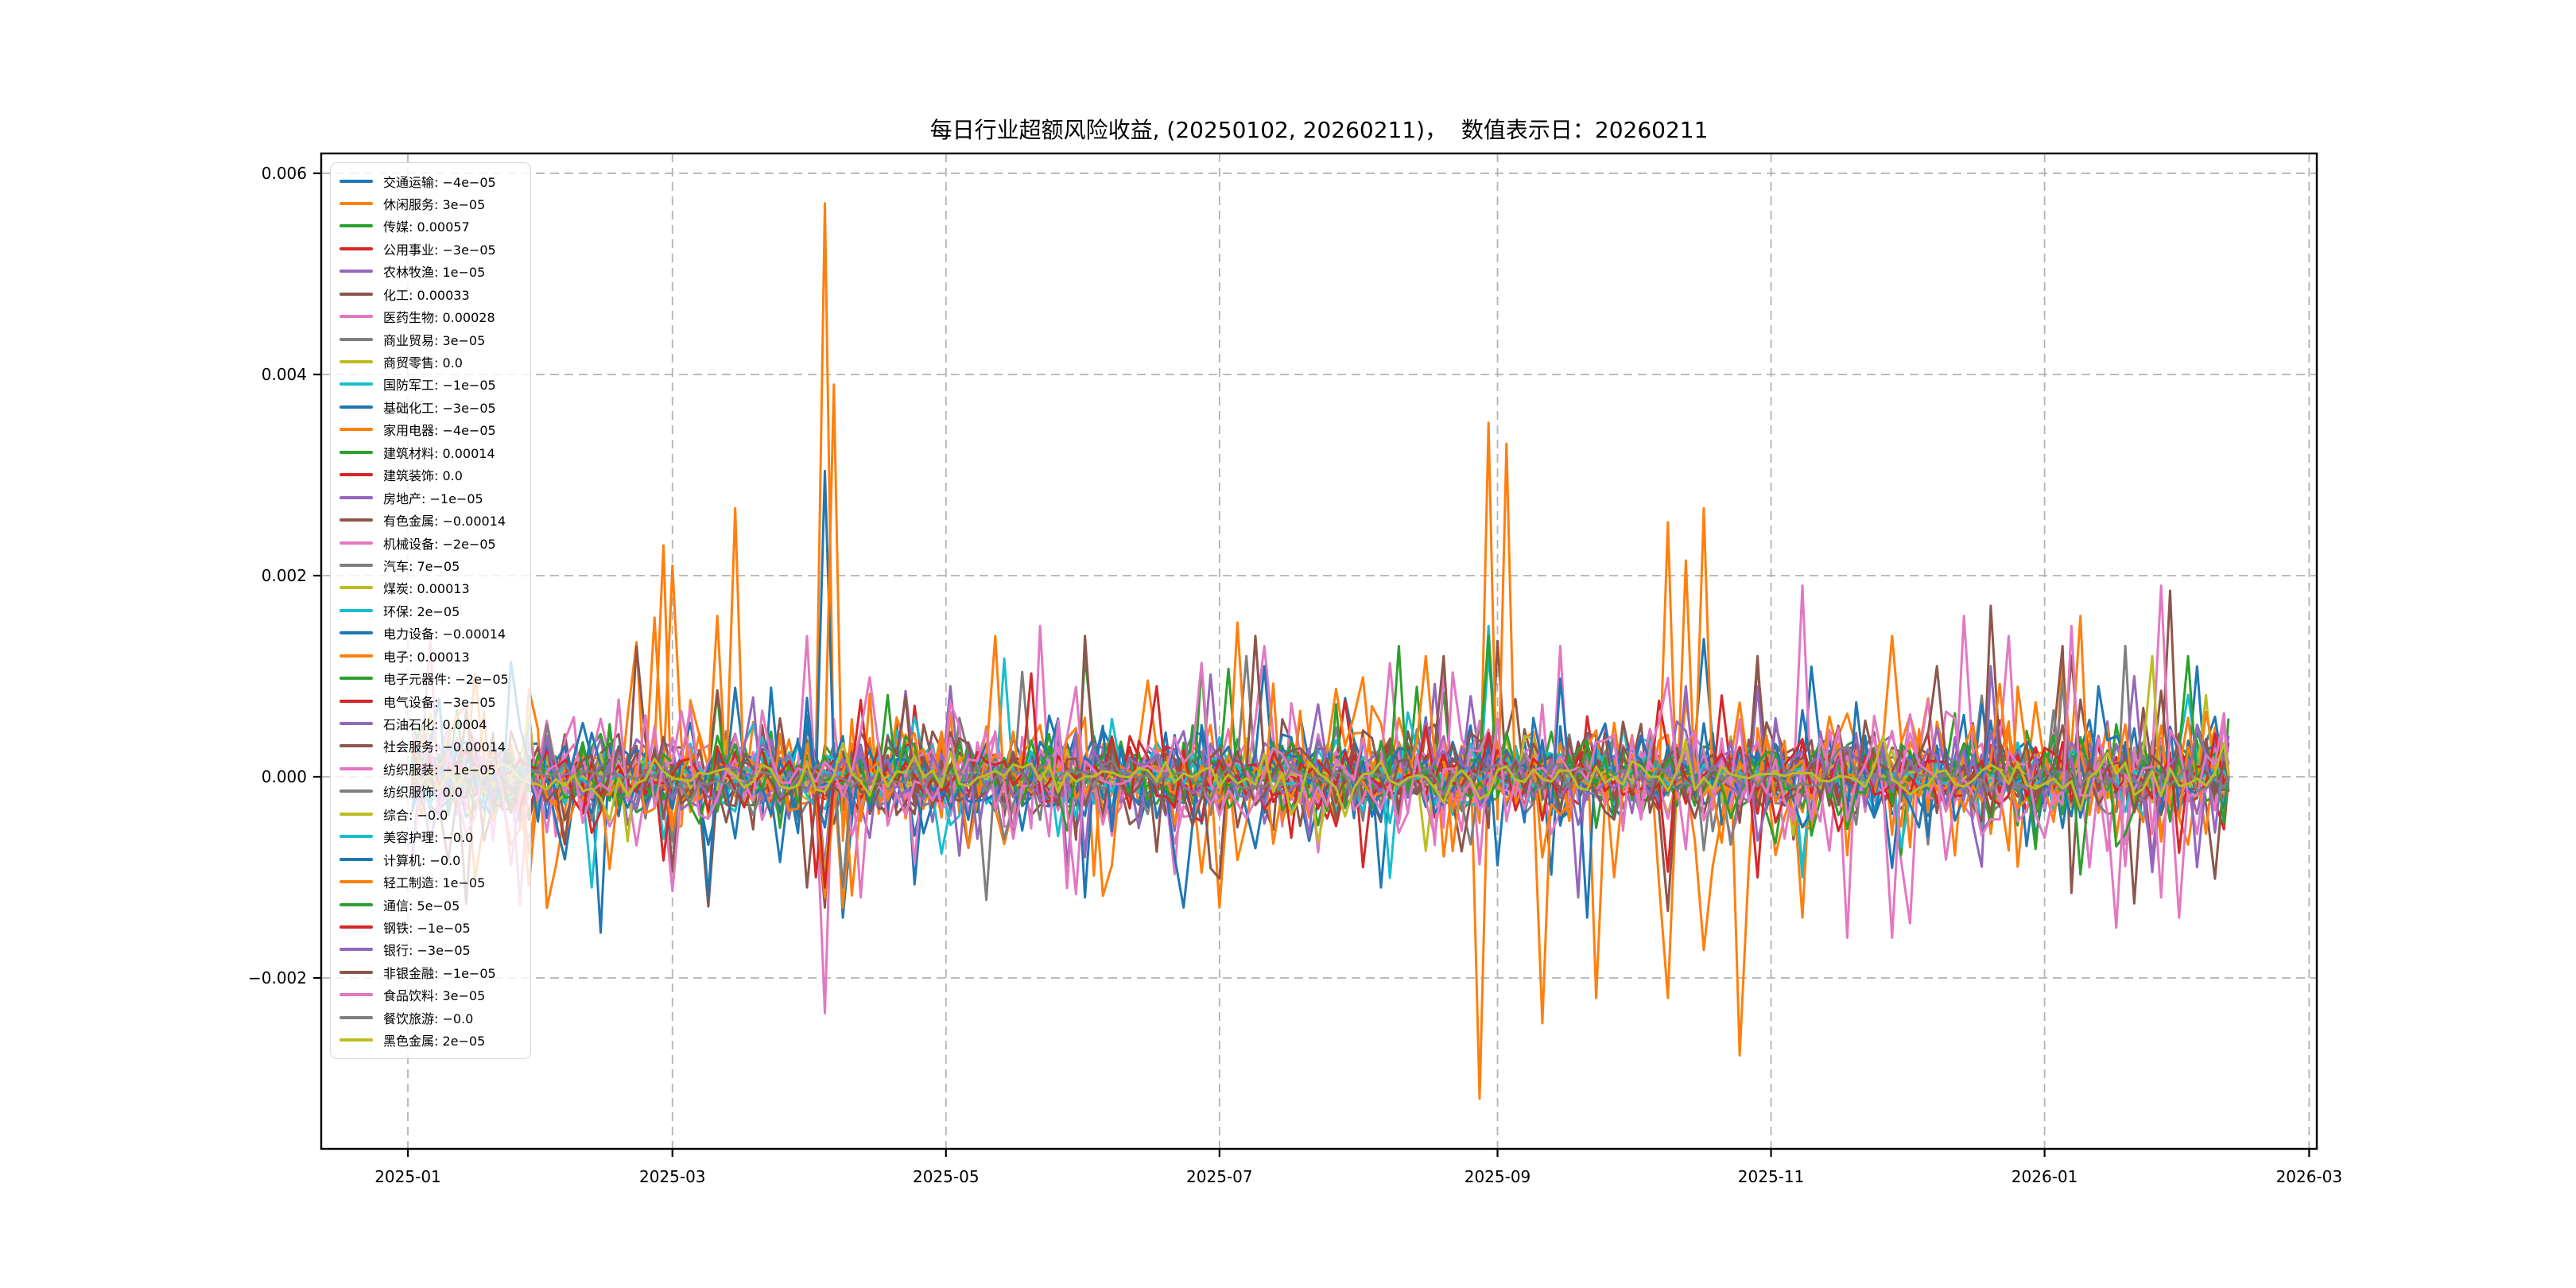 The height and width of the screenshot is (1288, 2576). Describe the element at coordinates (284, 374) in the screenshot. I see `y-tick-label: 0.004` at that location.